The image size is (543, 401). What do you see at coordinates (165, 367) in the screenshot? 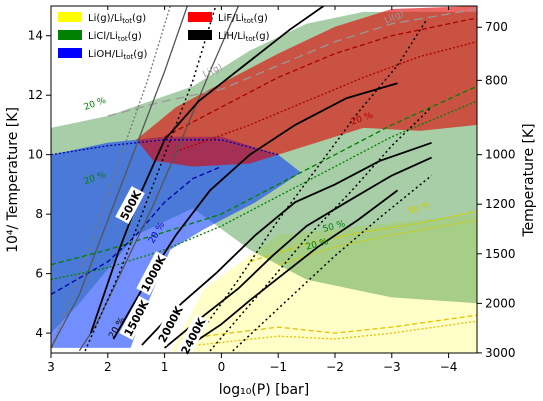
I see `x-tick-label-2: 1` at bounding box center [165, 367].